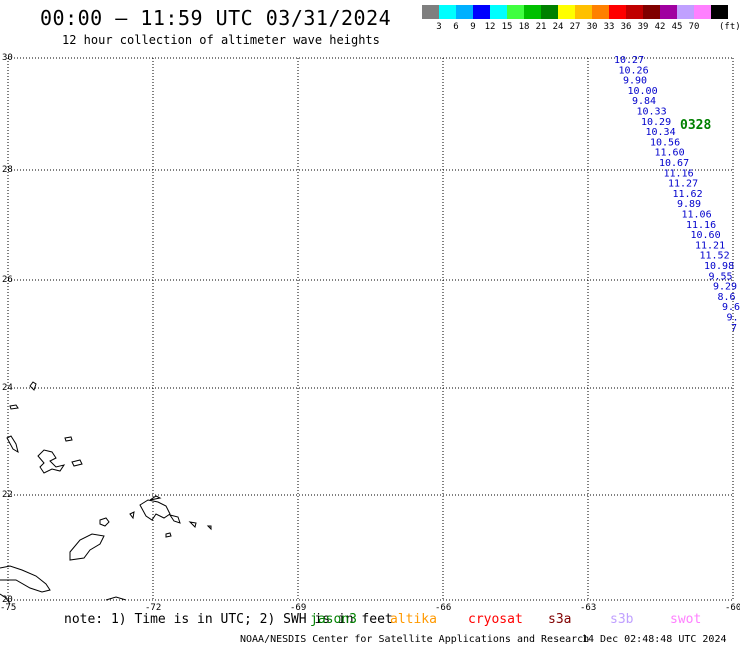  I want to click on pass-time-label: 0328, so click(695, 125).